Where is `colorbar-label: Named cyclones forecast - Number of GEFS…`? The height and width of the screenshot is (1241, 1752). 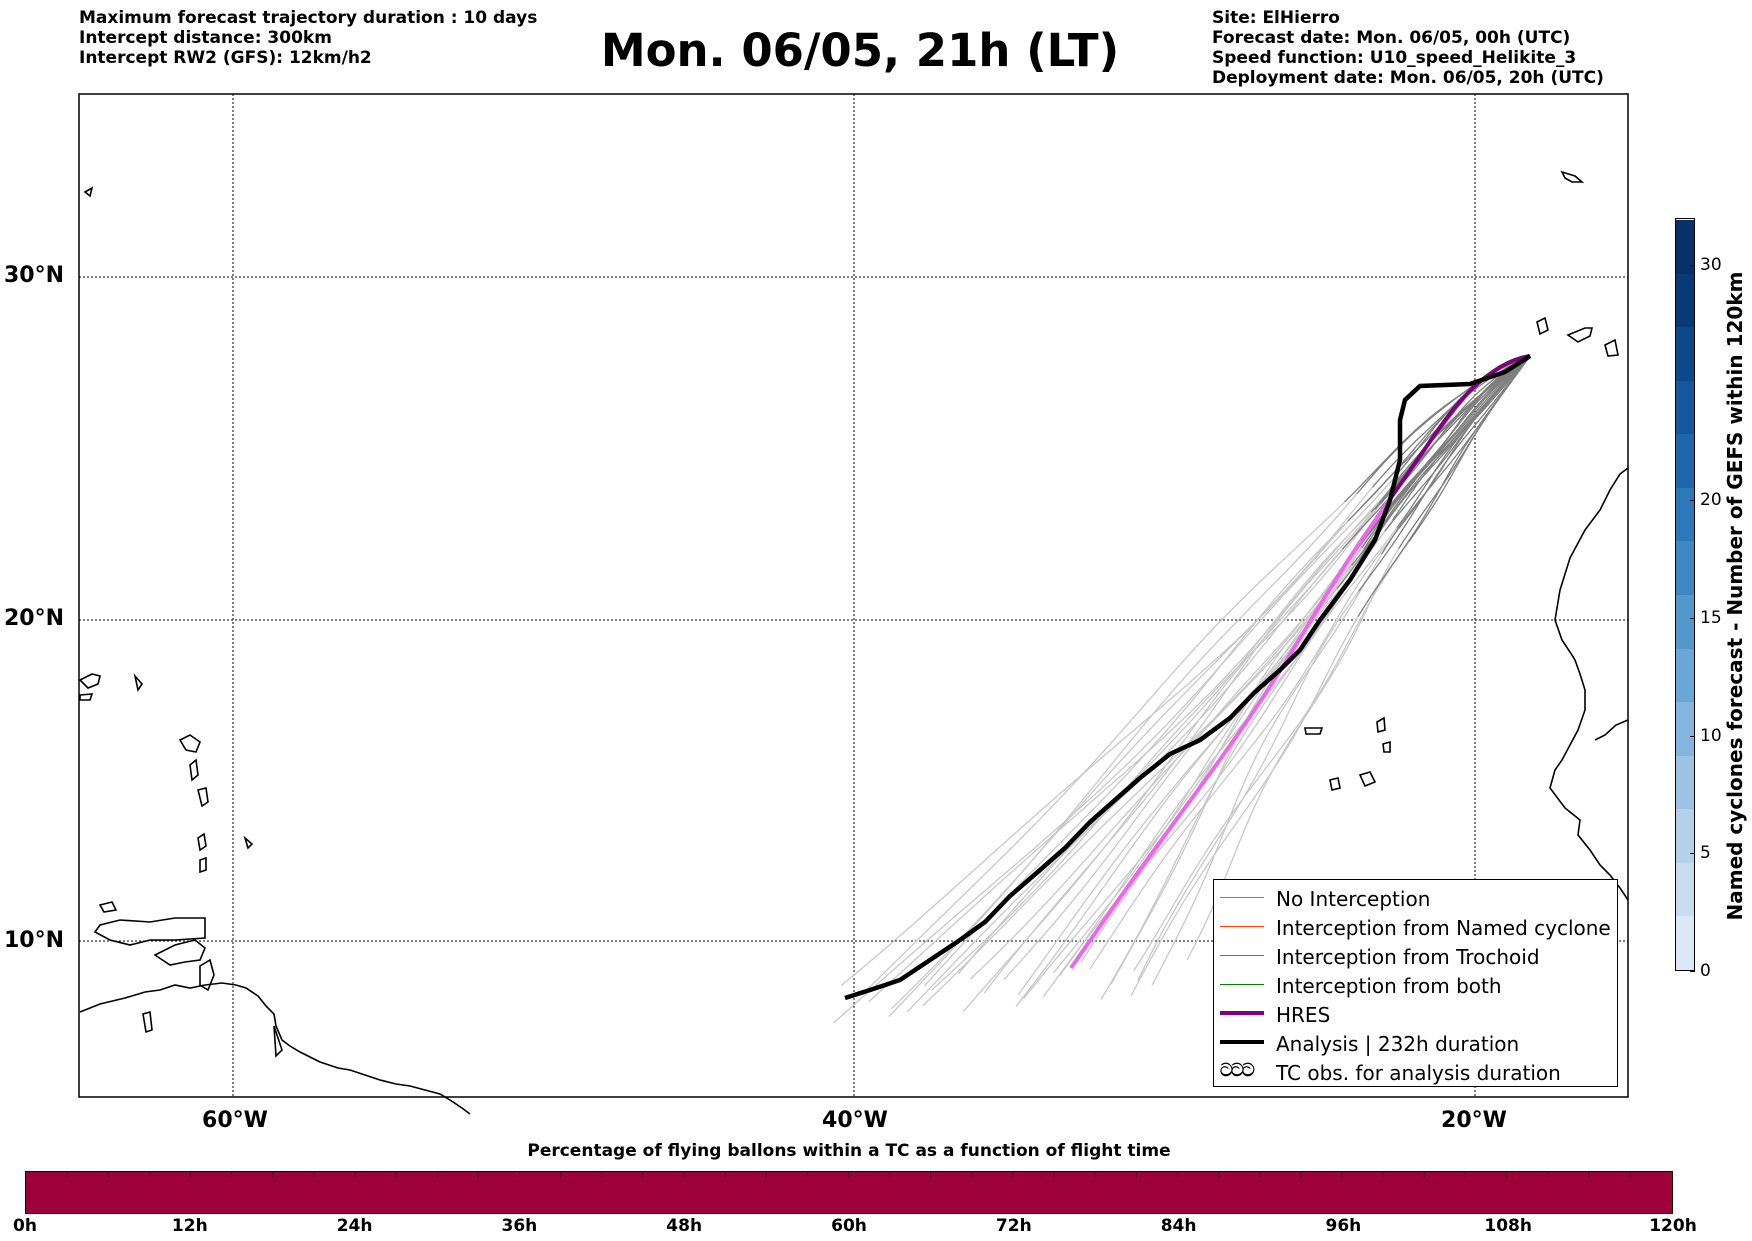
colorbar-label: Named cyclones forecast - Number of GEFS… is located at coordinates (1735, 596).